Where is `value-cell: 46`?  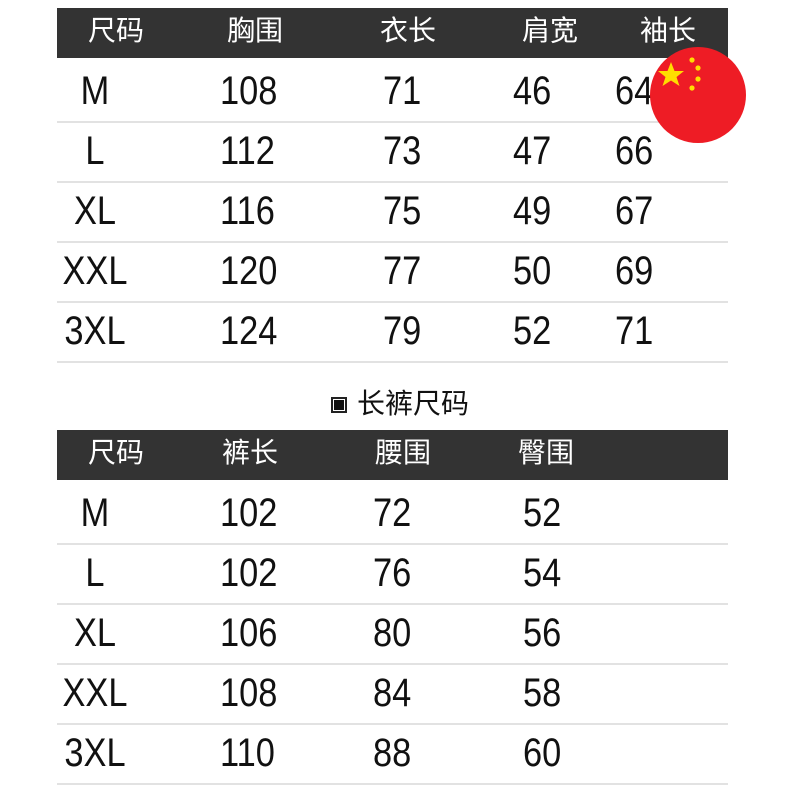 value-cell: 46 is located at coordinates (532, 91).